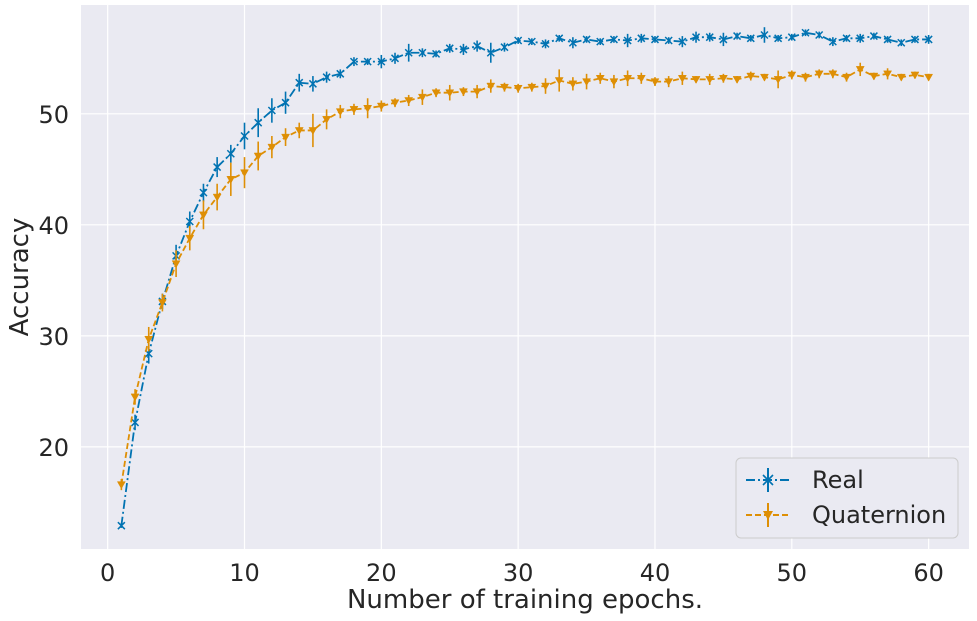 This screenshot has height=621, width=977. What do you see at coordinates (522, 573) in the screenshot?
I see `x-axis-ticks: 0 10 20 30 40 50 60` at bounding box center [522, 573].